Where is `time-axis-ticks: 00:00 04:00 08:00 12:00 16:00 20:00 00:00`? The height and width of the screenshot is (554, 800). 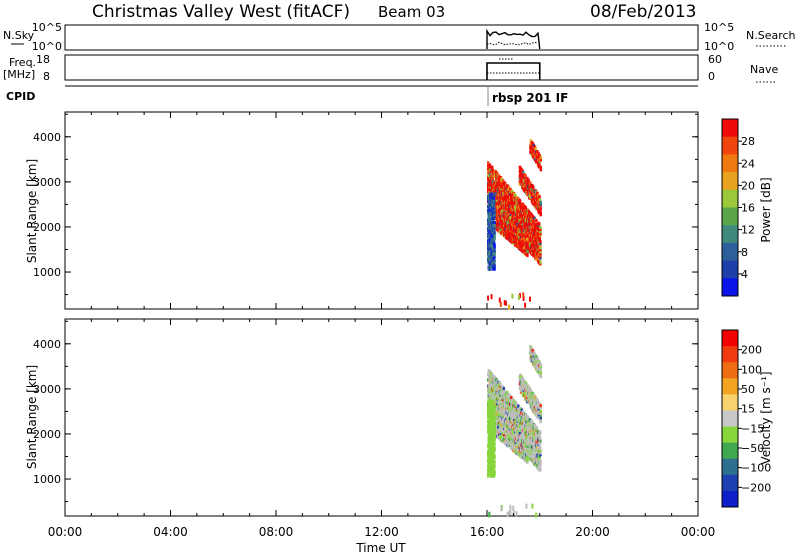
time-axis-ticks: 00:00 04:00 08:00 12:00 16:00 20:00 00:00 is located at coordinates (382, 532).